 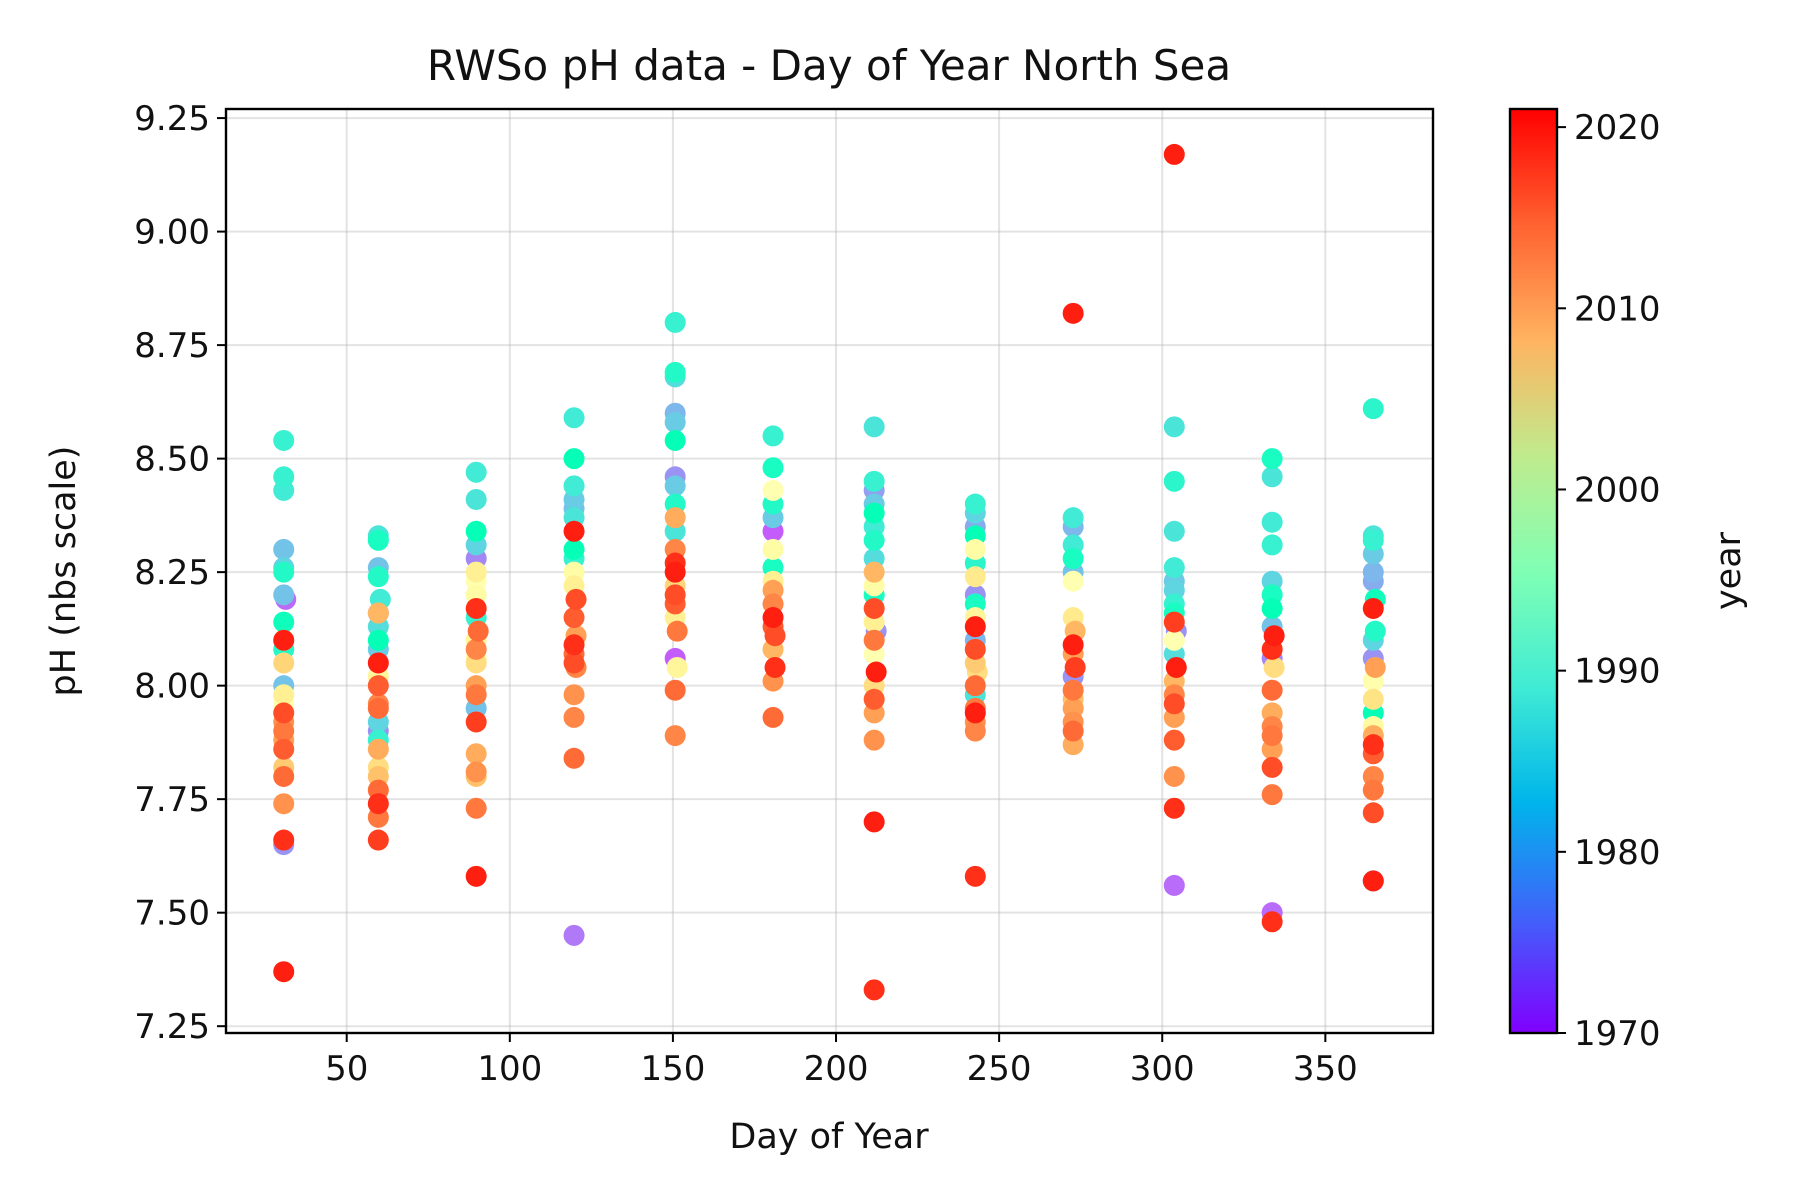 What do you see at coordinates (1617, 128) in the screenshot?
I see `colorbar-tick-label: 2020` at bounding box center [1617, 128].